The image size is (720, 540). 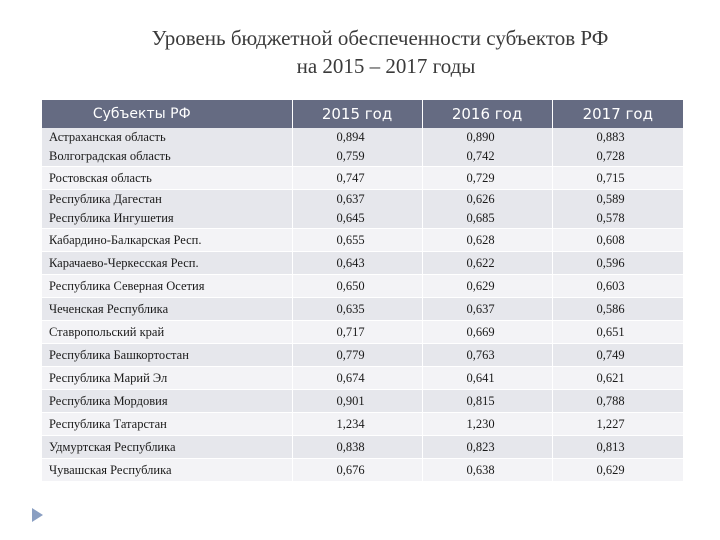 I want to click on value-2015-cell: 0,901, so click(x=357, y=401).